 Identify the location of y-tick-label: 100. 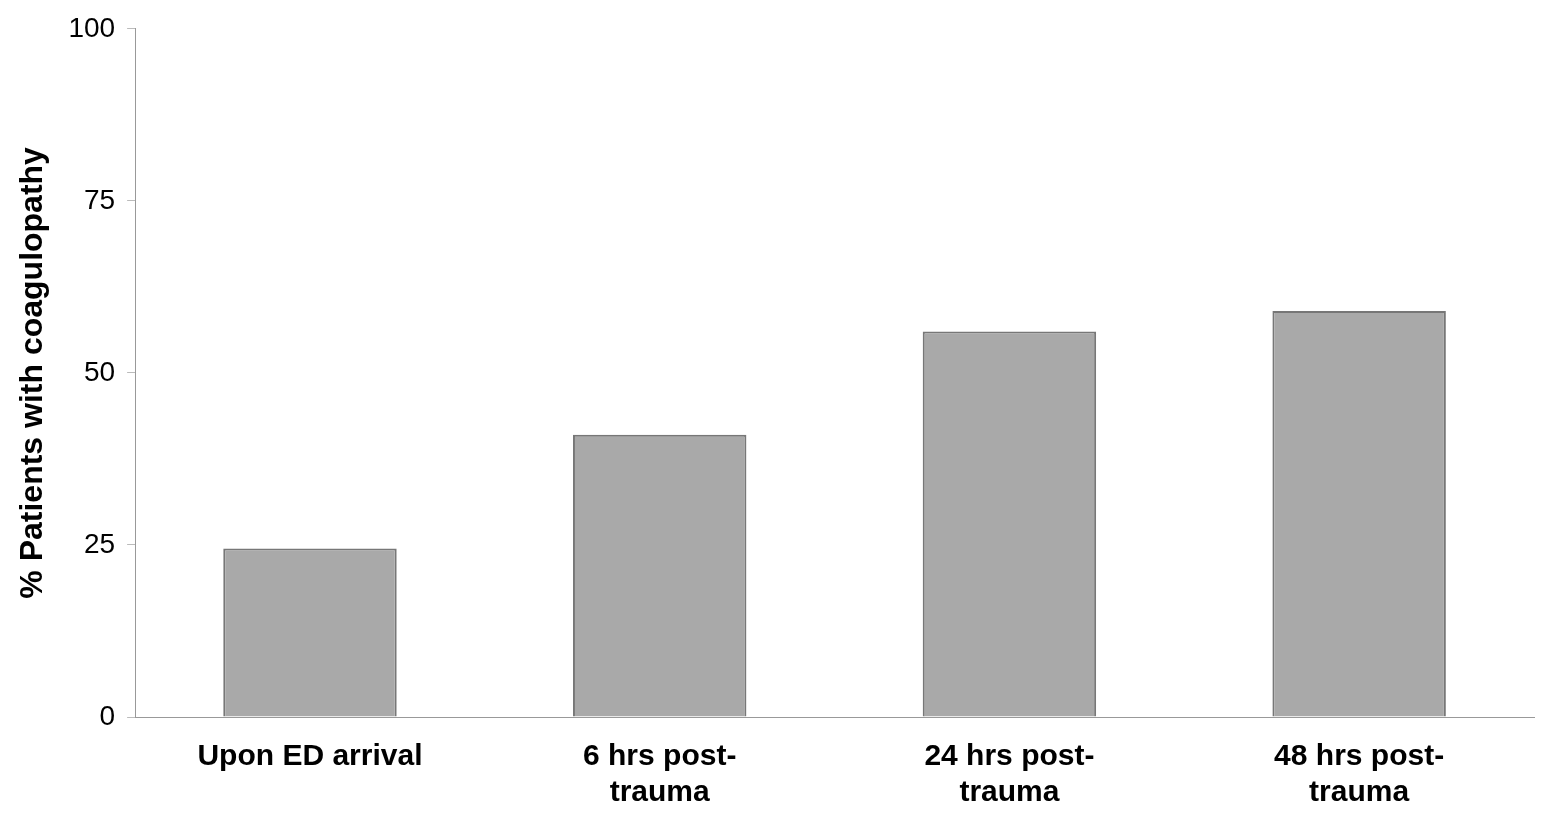
(92, 27).